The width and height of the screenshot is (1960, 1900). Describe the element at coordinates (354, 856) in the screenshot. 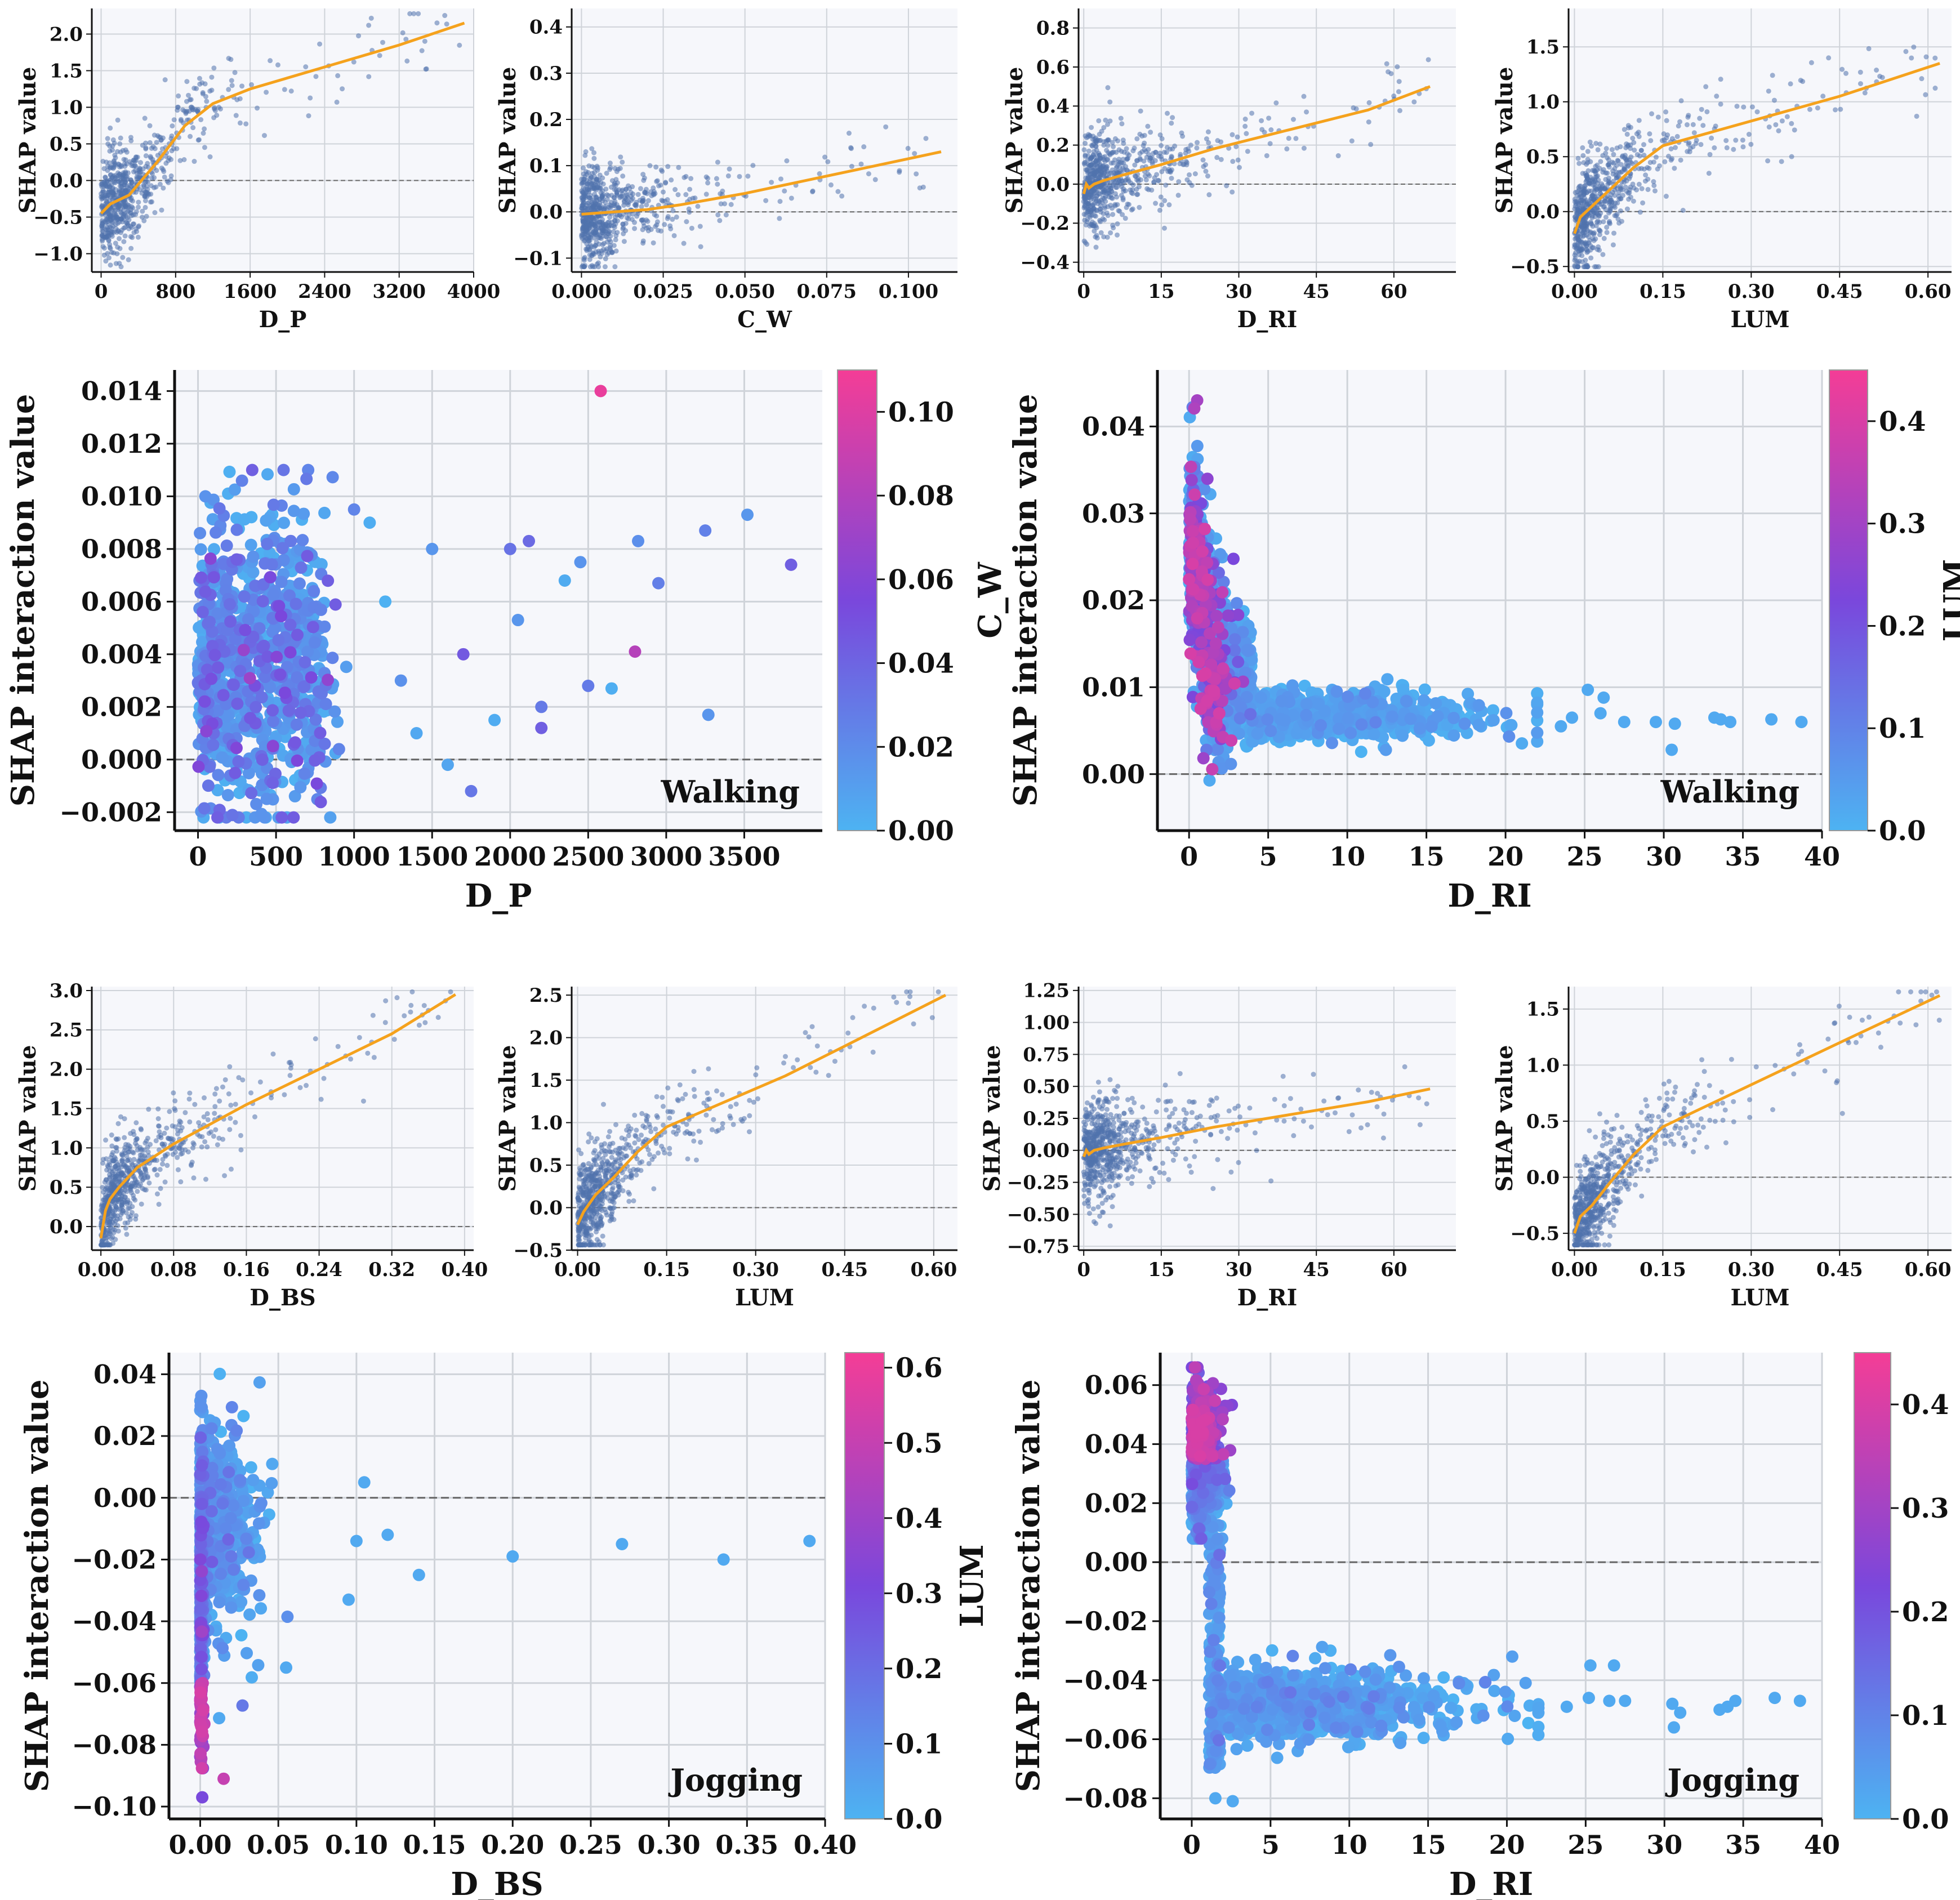

I see `x-tick-label: 1000` at that location.